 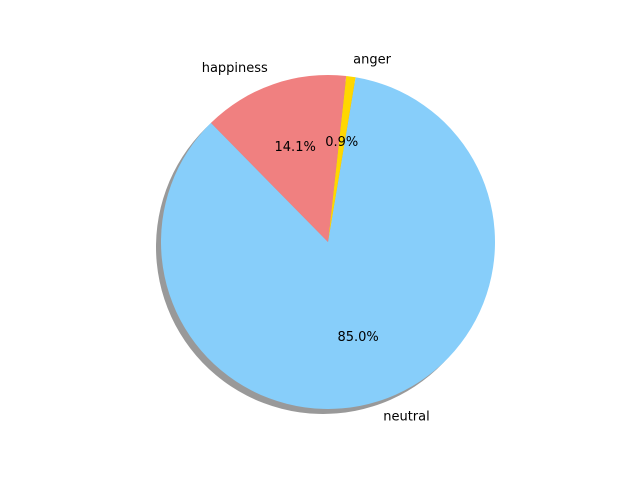 I want to click on label-anger: anger, so click(x=372, y=60).